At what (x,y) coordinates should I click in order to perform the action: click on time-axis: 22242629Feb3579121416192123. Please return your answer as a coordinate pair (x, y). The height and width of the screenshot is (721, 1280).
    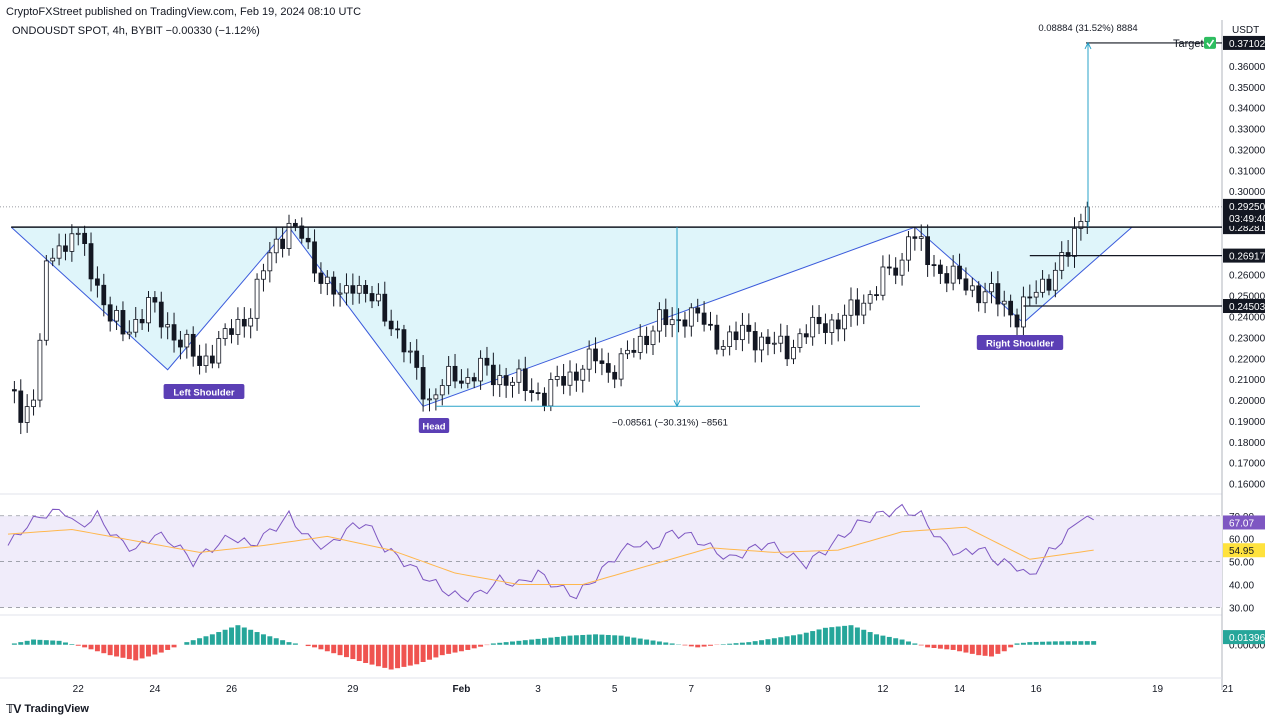
    Looking at the image, I should click on (676, 689).